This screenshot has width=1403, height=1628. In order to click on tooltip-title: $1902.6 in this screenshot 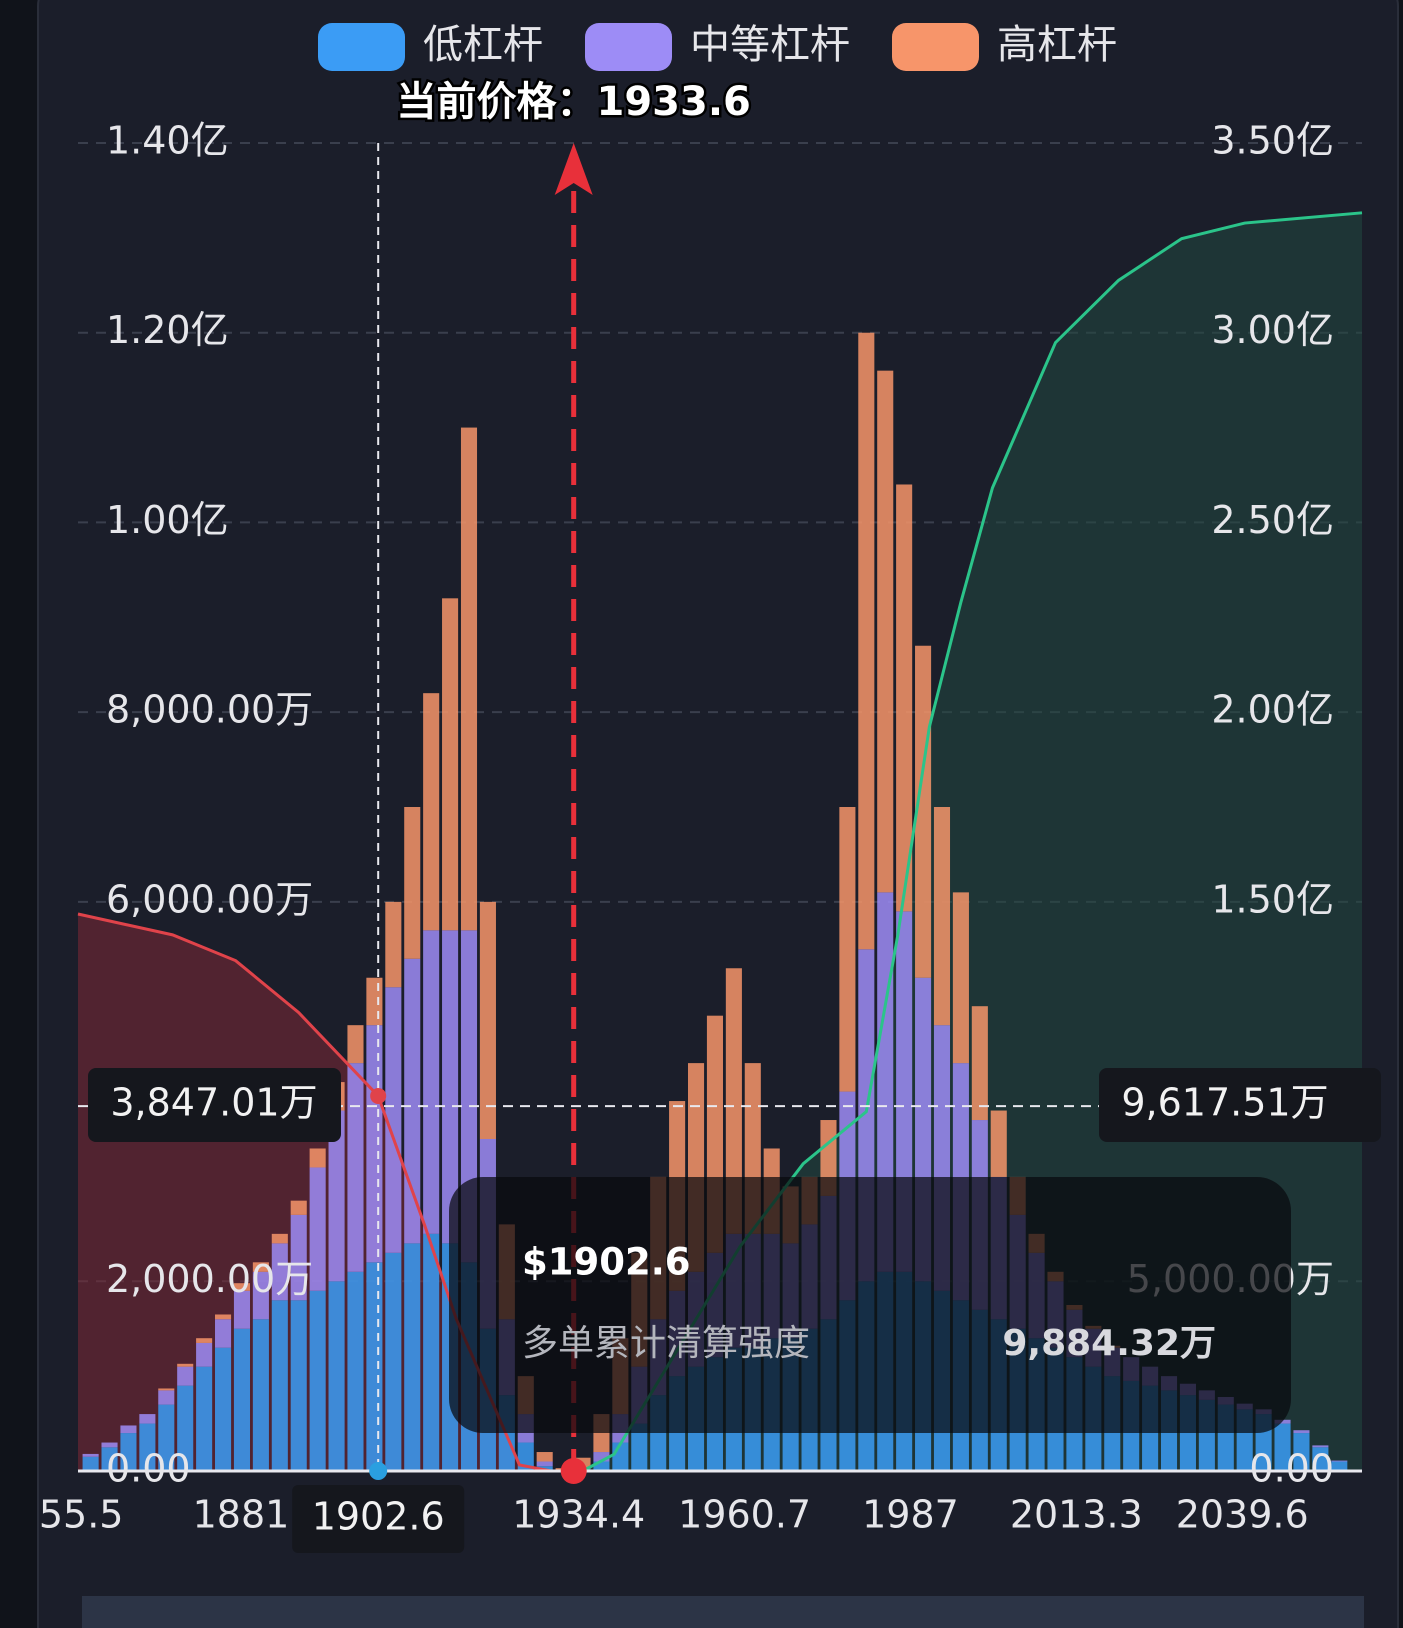, I will do `click(606, 1262)`.